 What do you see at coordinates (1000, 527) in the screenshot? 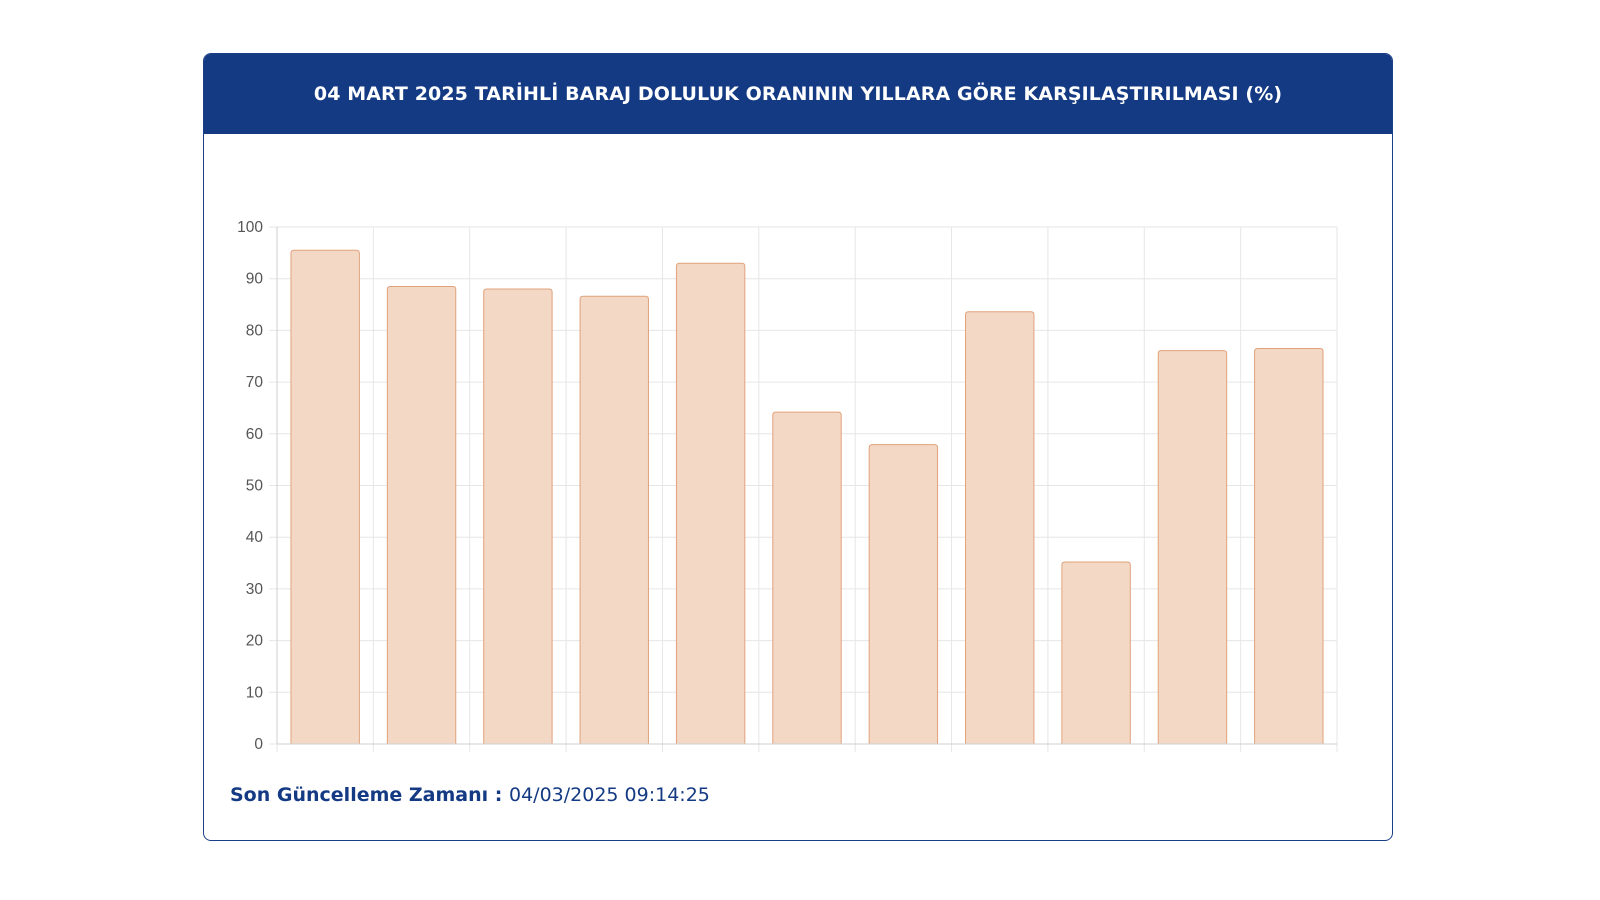
I see `bar-04.03.2022` at bounding box center [1000, 527].